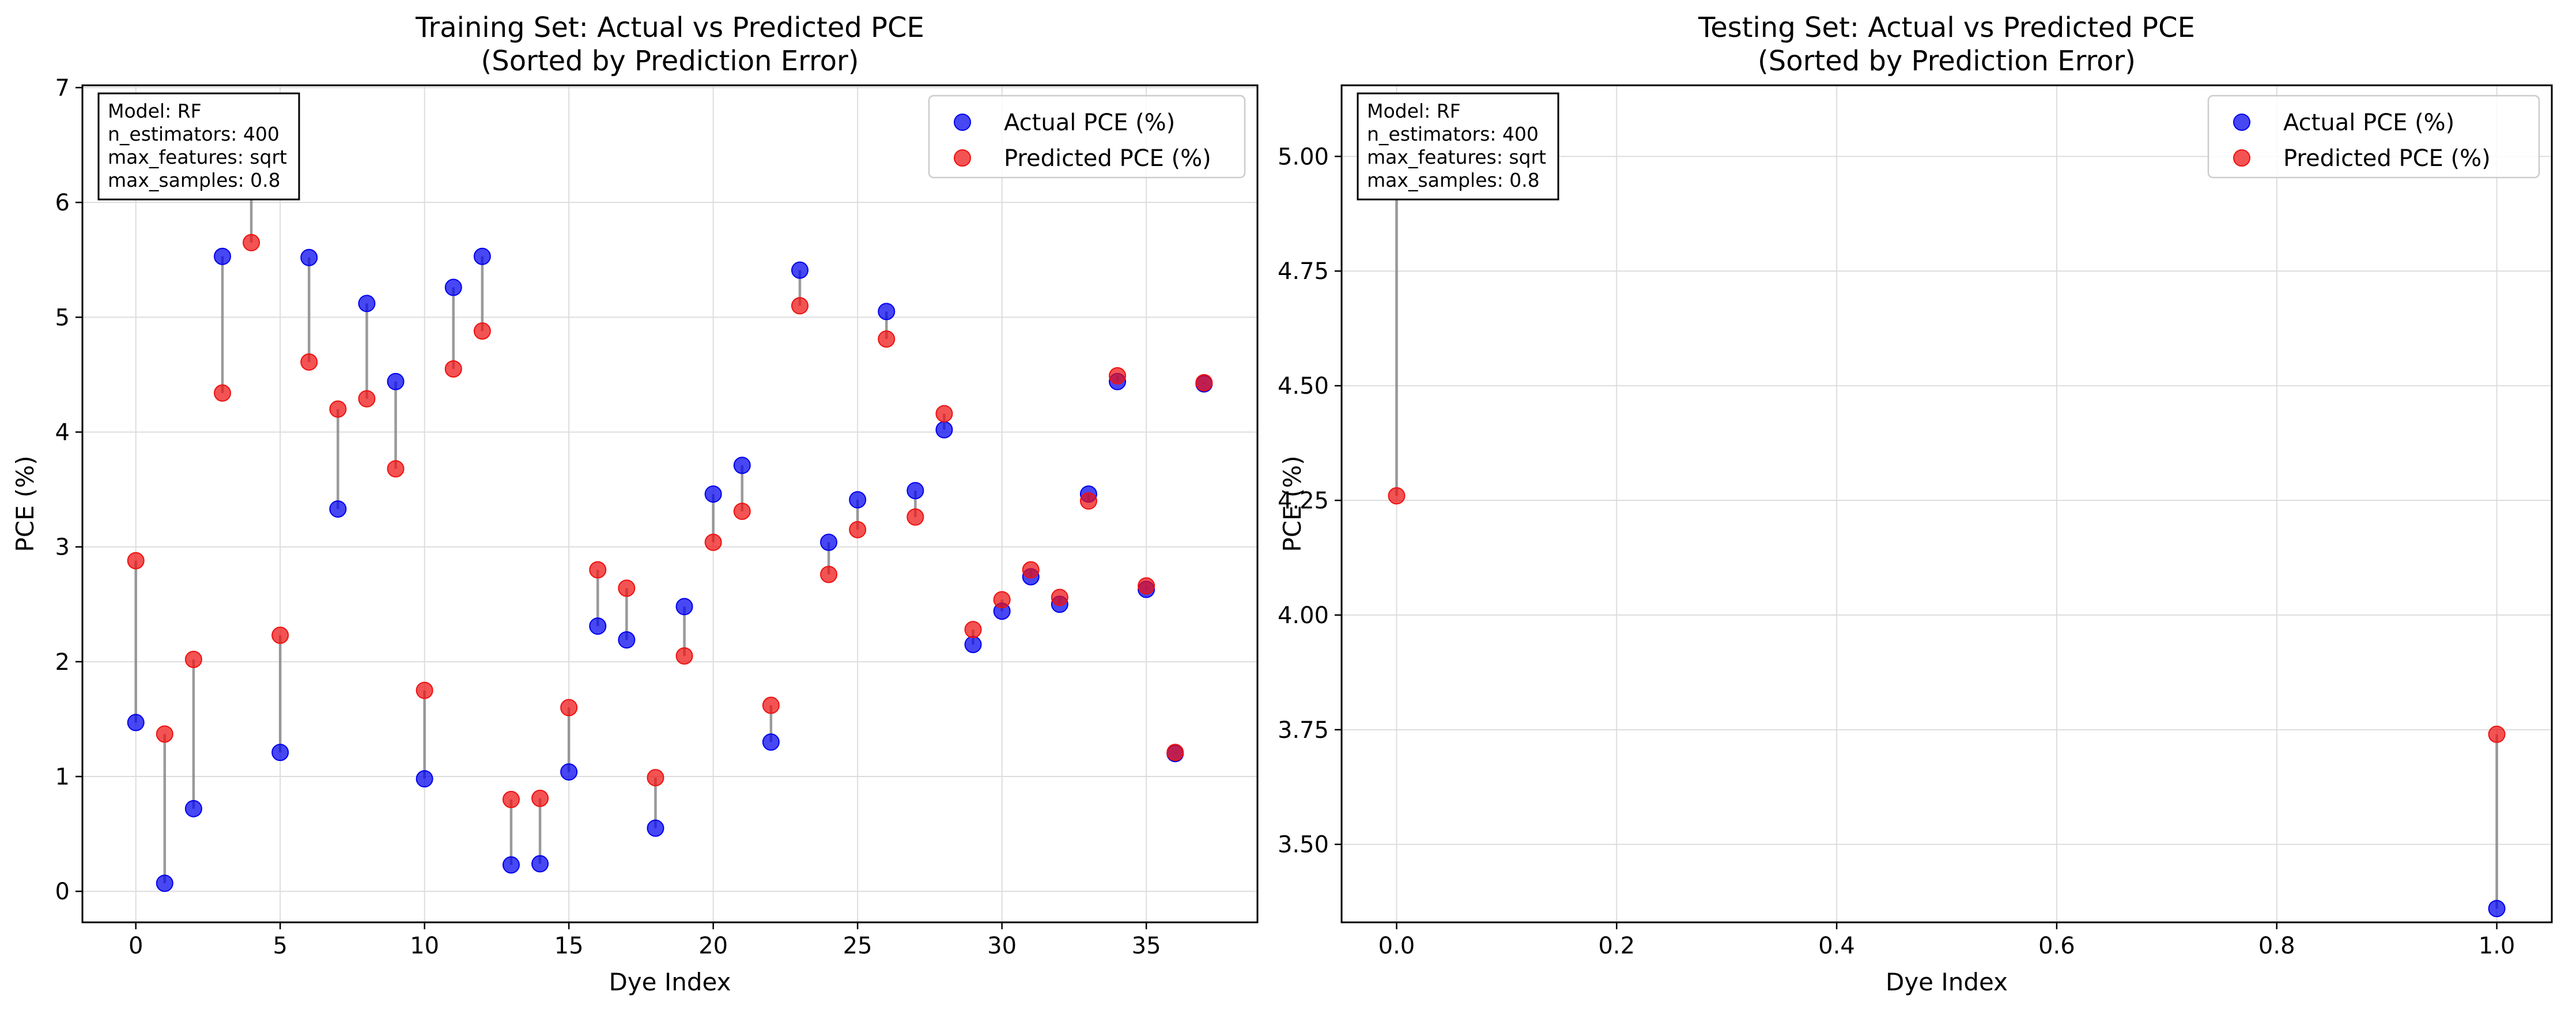  I want to click on x-tick-label: 0.0, so click(1396, 946).